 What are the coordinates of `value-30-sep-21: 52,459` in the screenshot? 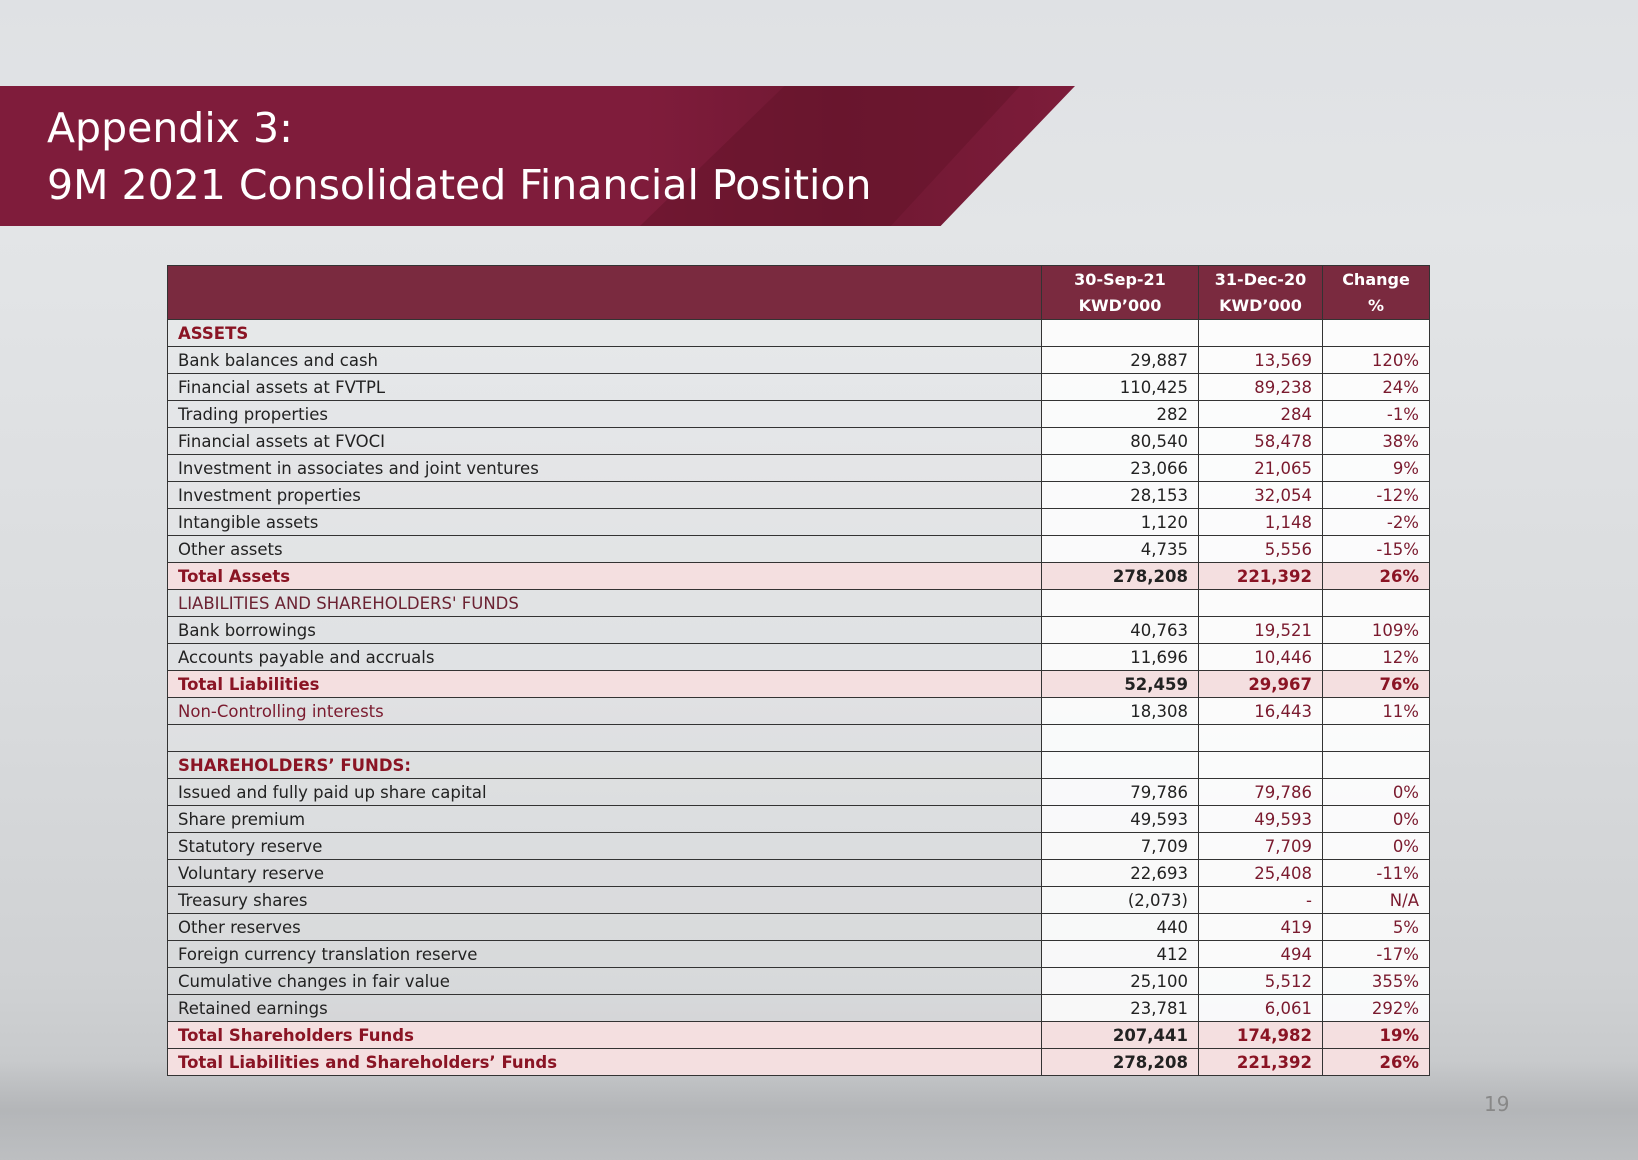 It's located at (1120, 684).